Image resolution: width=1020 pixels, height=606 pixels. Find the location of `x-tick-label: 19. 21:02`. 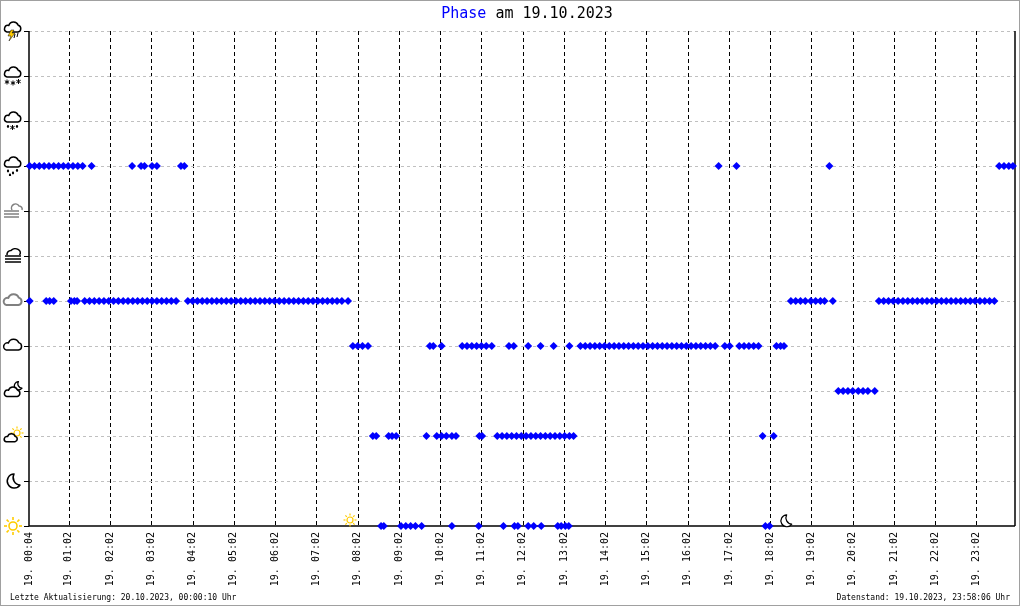

x-tick-label: 19. 21:02 is located at coordinates (893, 559).